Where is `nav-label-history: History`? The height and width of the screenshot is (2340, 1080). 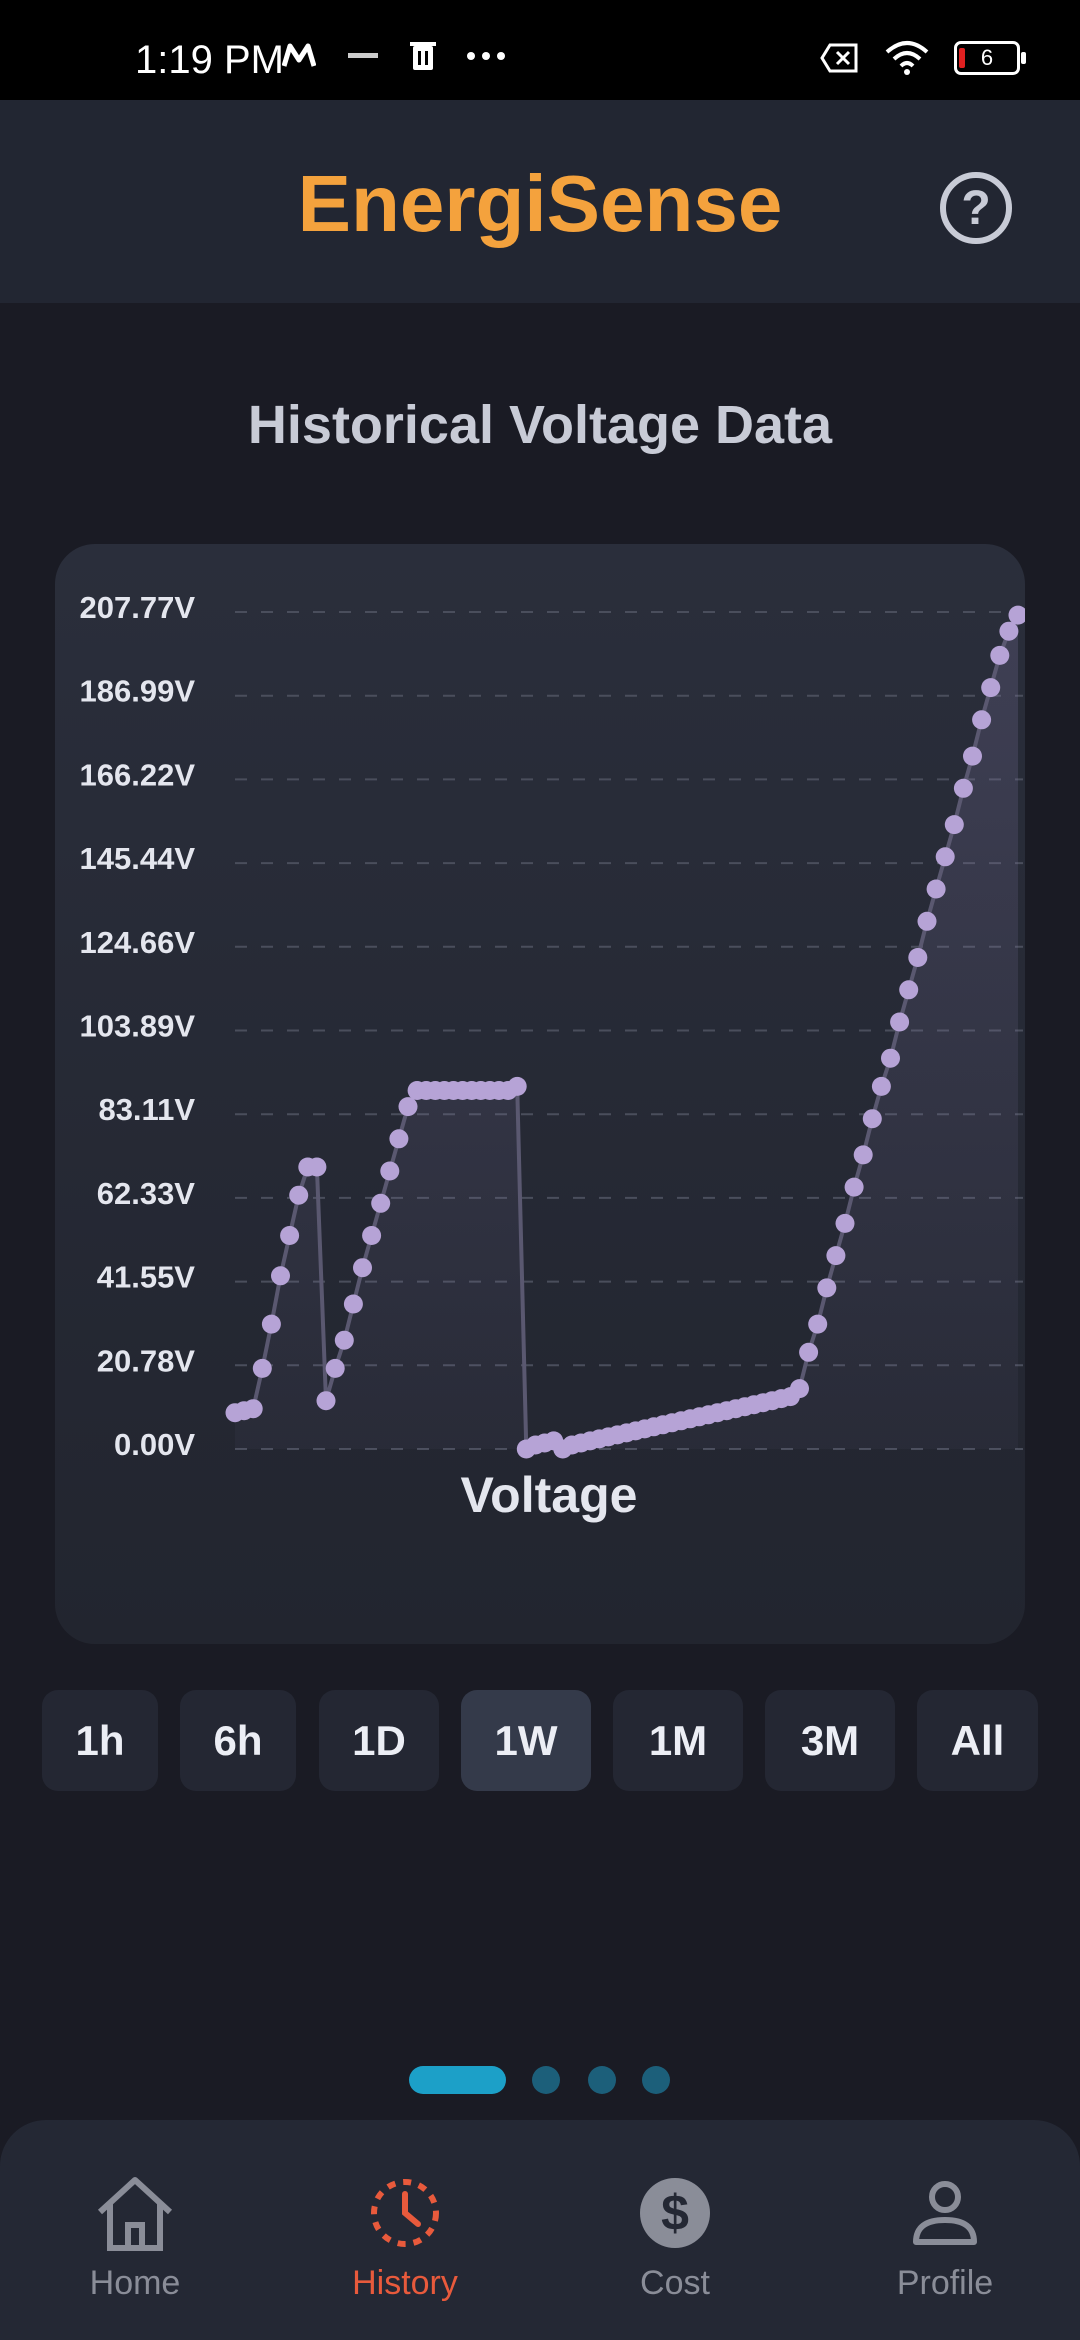
nav-label-history: History is located at coordinates (405, 2283).